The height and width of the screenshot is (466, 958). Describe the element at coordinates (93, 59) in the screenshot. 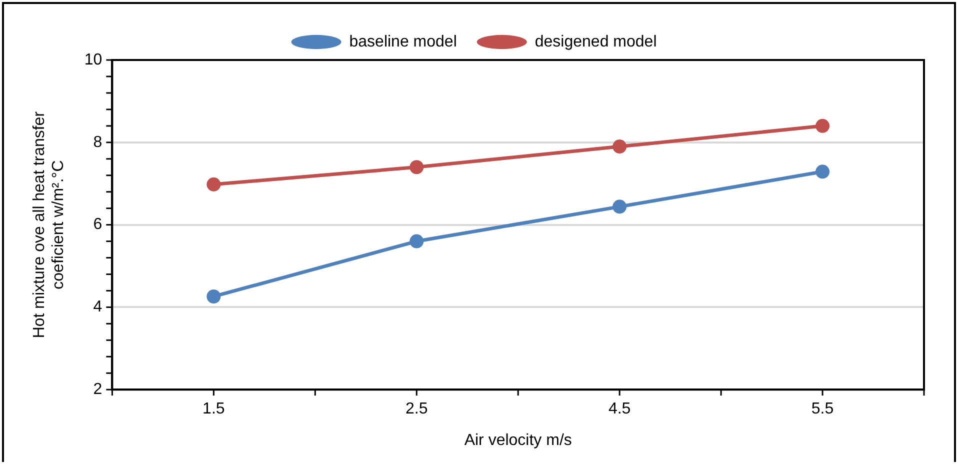

I see `y-tick-label: 10` at that location.